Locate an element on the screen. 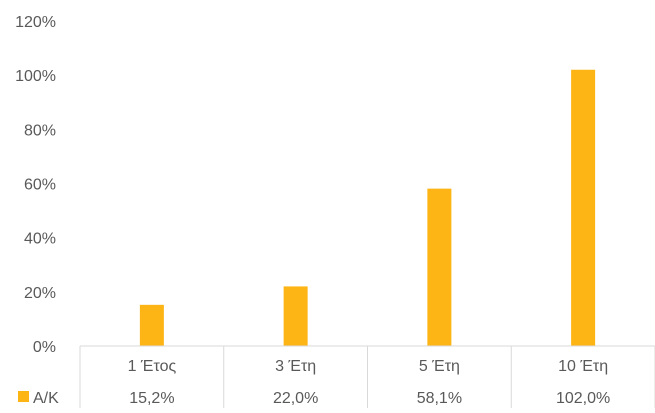  y-axis-ticks: 0% 20% 40% 60% 80% 100% 120% is located at coordinates (35, 185).